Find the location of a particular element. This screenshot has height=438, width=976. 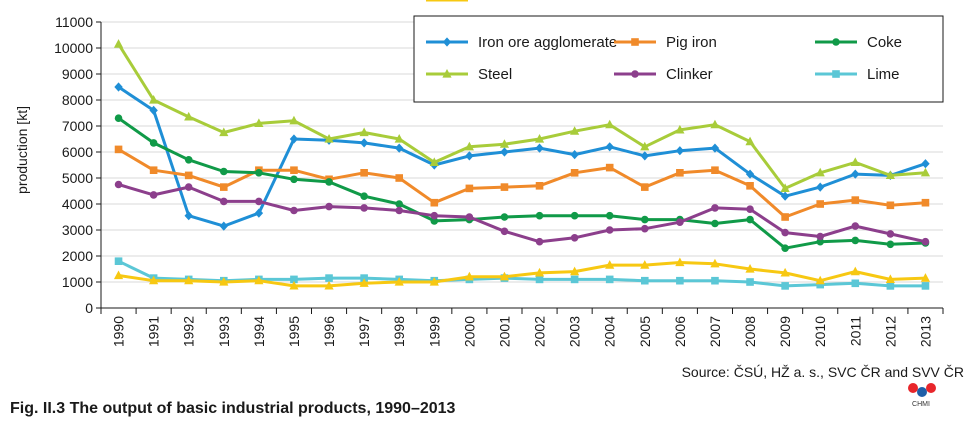

legend-item-lime: Lime is located at coordinates (857, 74).